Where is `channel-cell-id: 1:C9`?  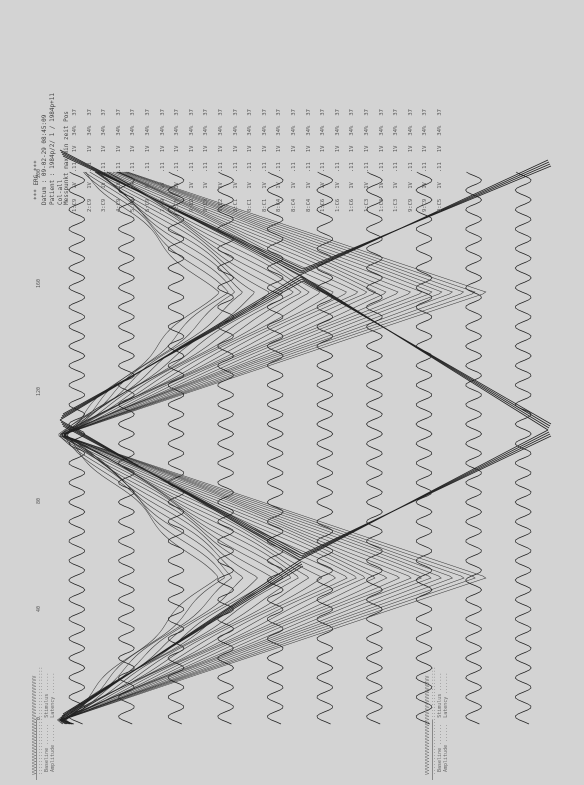 channel-cell-id: 1:C9 is located at coordinates (75, 205).